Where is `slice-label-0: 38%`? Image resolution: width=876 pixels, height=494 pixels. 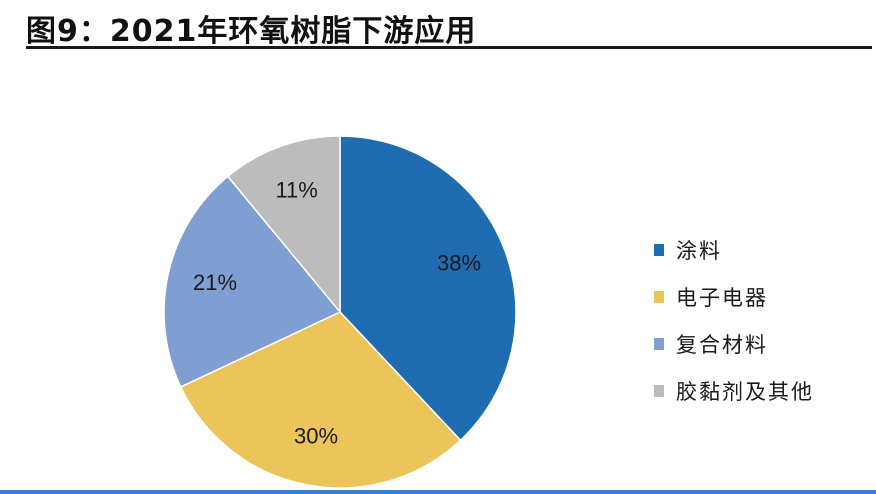 slice-label-0: 38% is located at coordinates (459, 263).